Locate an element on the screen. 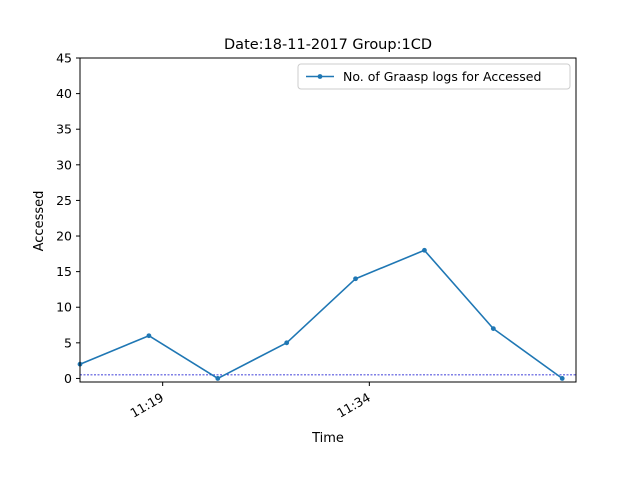 The image size is (640, 480). y-tick-label: 20 is located at coordinates (64, 236).